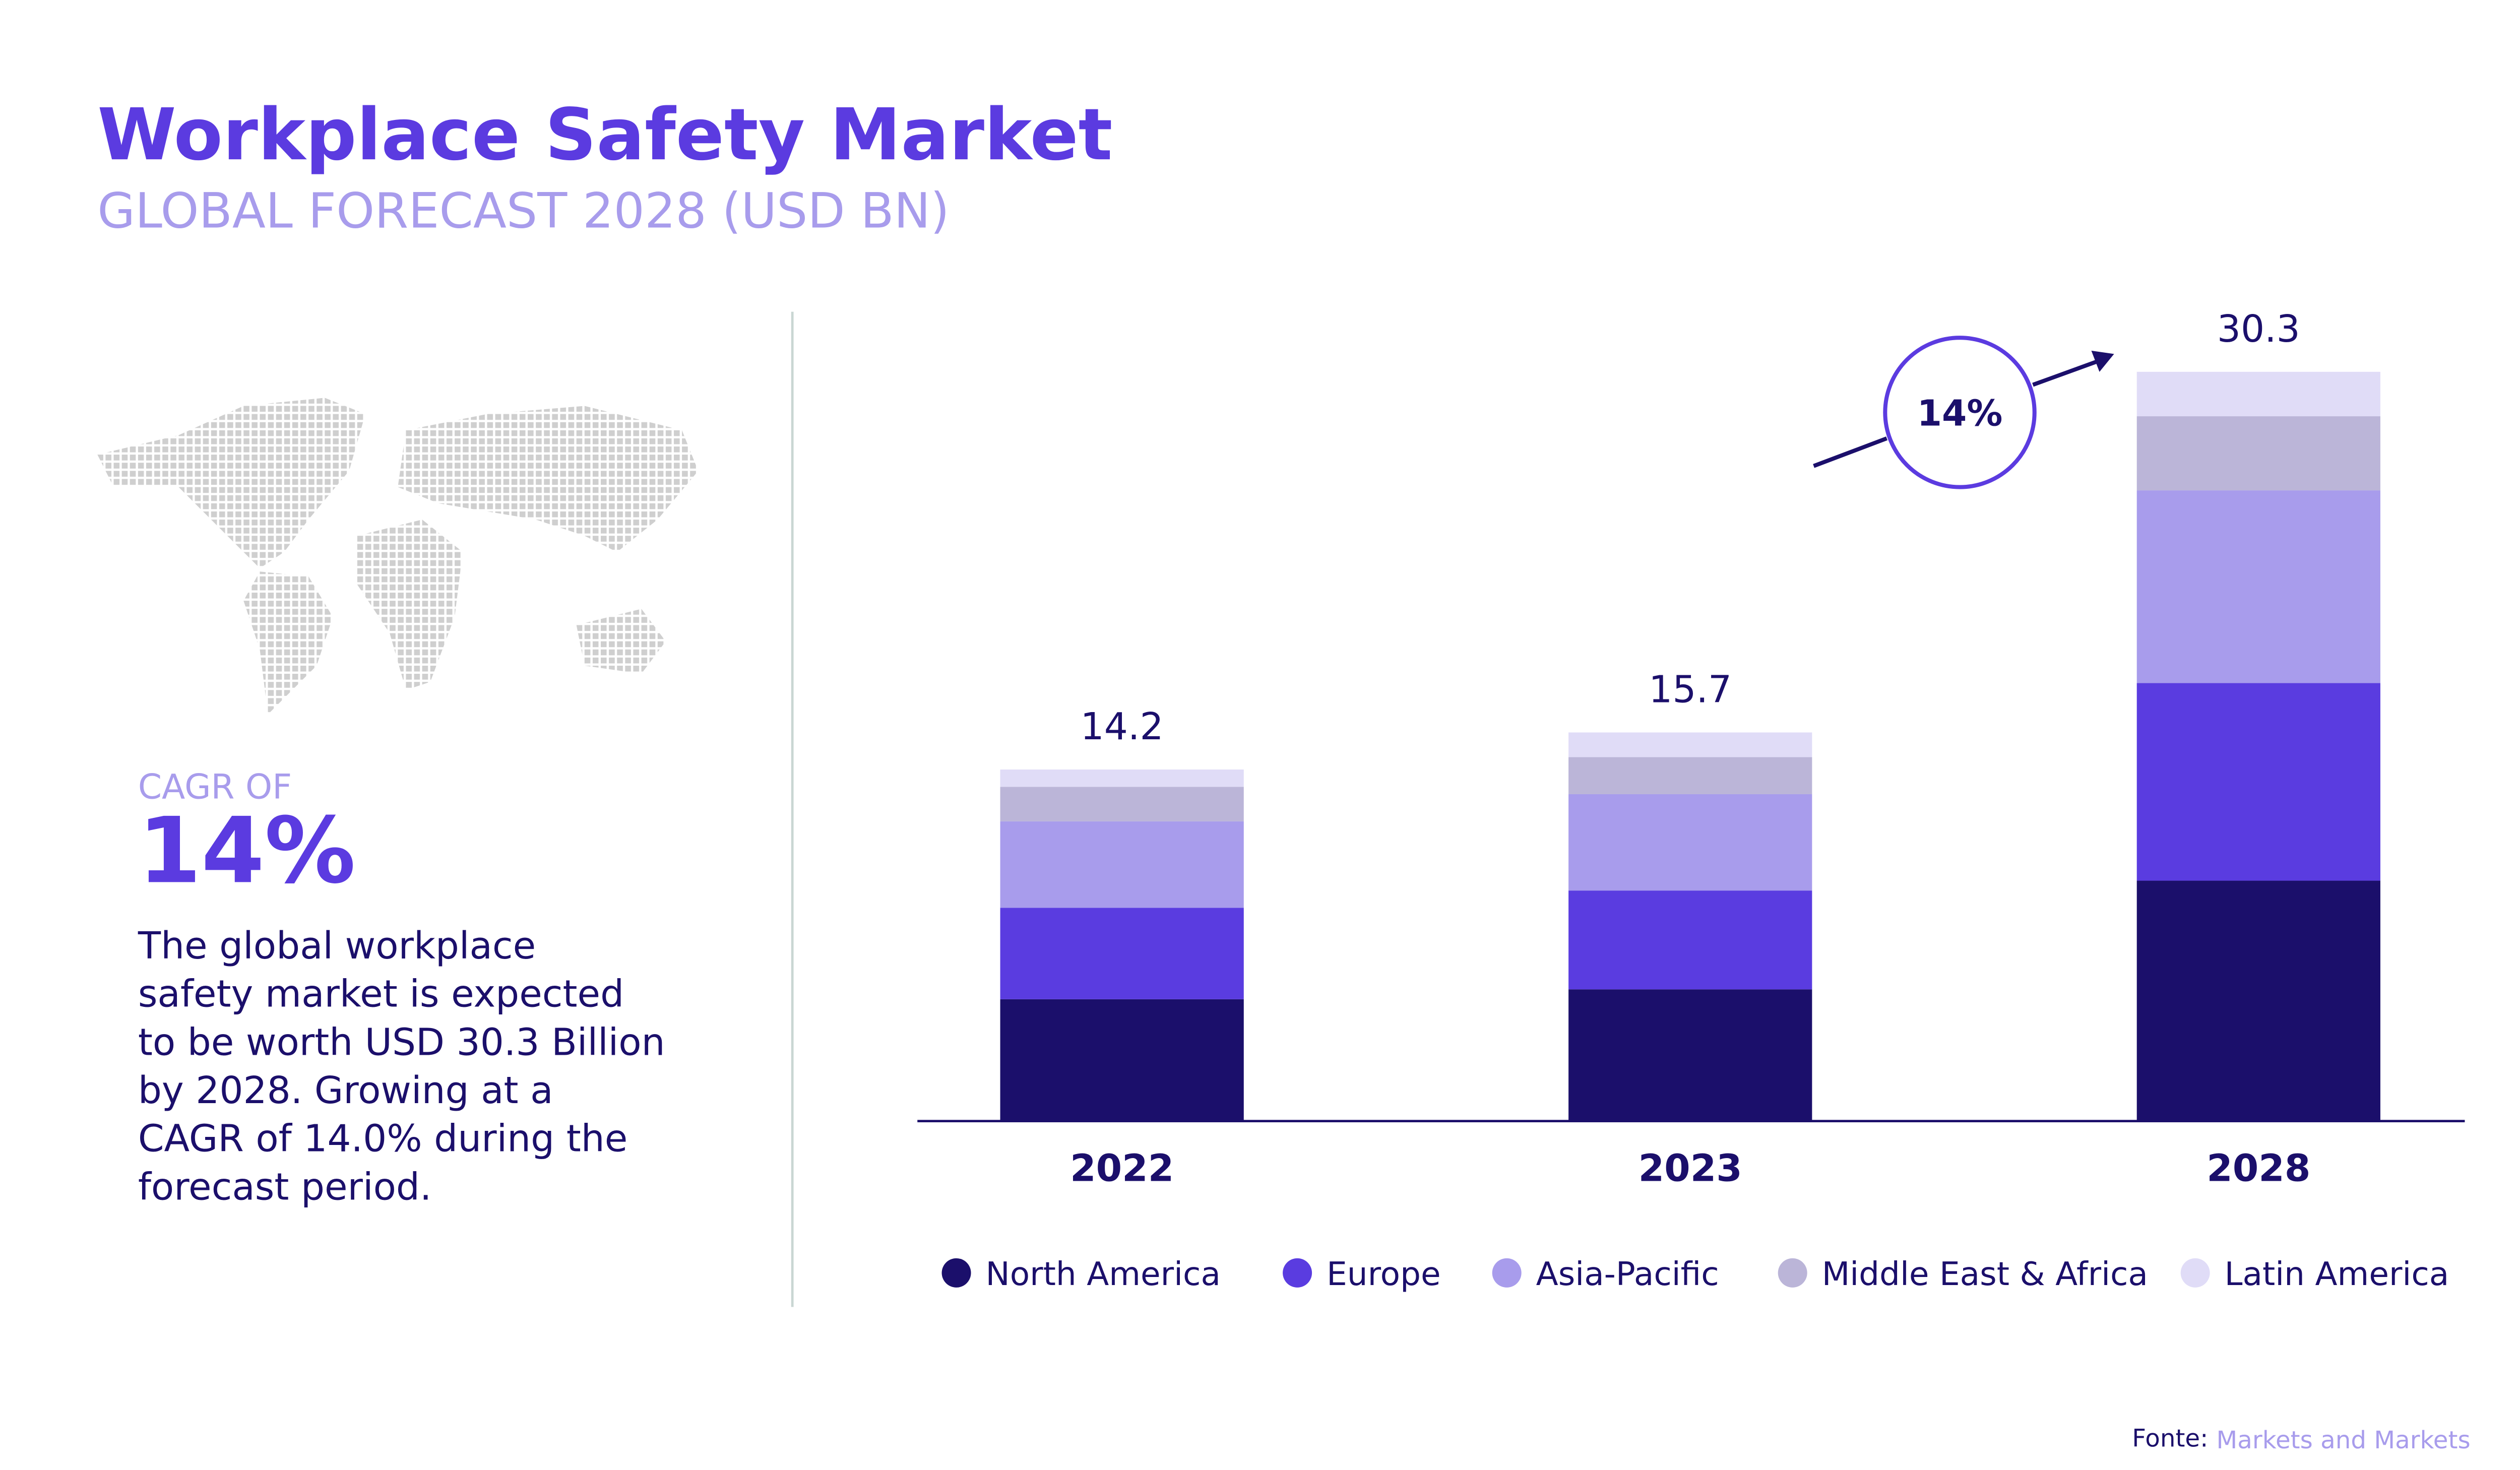  What do you see at coordinates (1985, 1274) in the screenshot?
I see `legend-label: Middle East & Africa` at bounding box center [1985, 1274].